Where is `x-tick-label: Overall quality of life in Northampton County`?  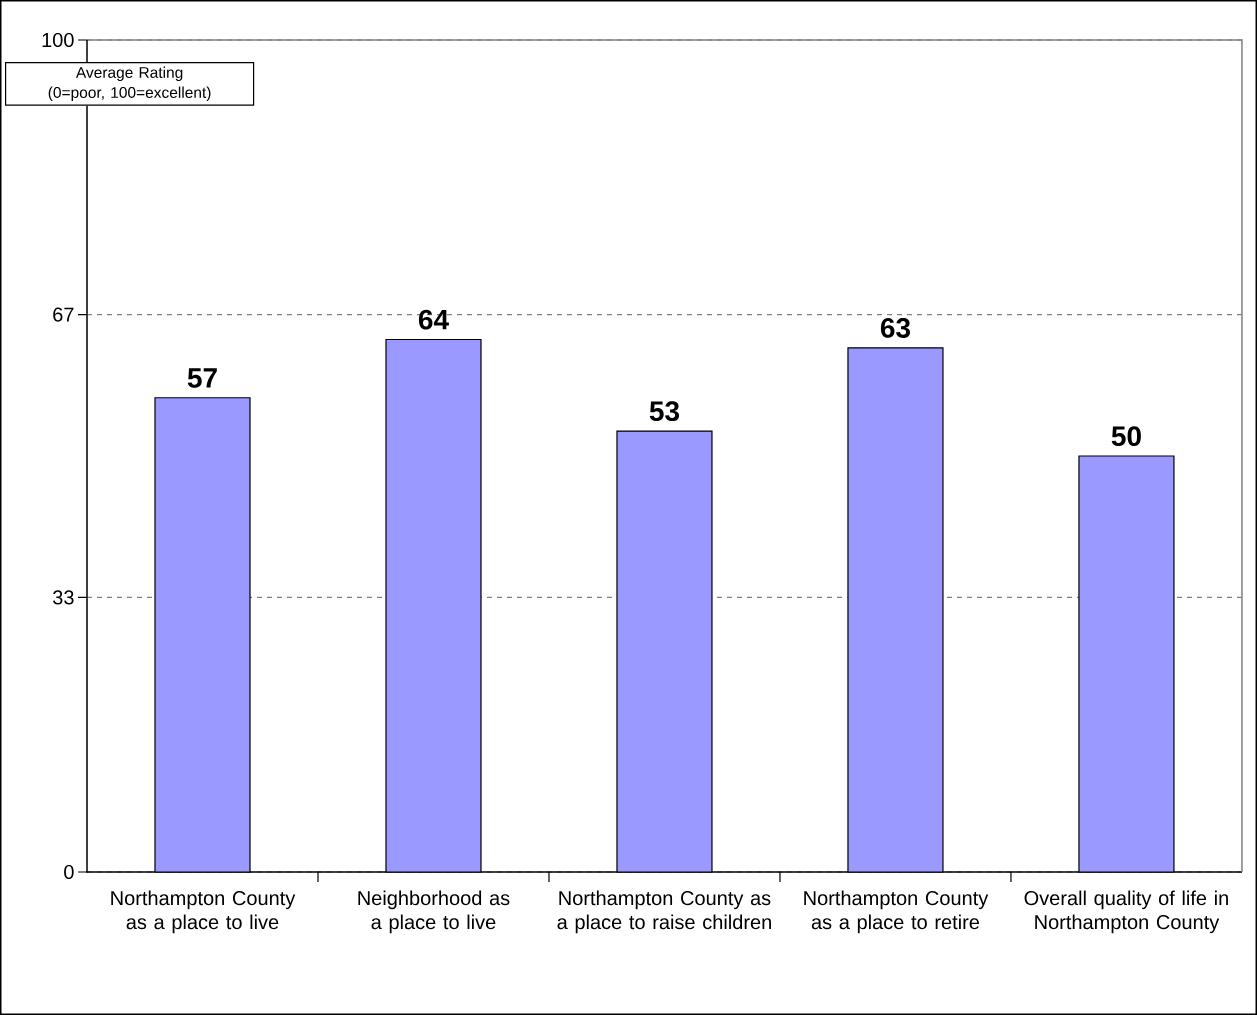
x-tick-label: Overall quality of life in Northampton County is located at coordinates (1126, 912).